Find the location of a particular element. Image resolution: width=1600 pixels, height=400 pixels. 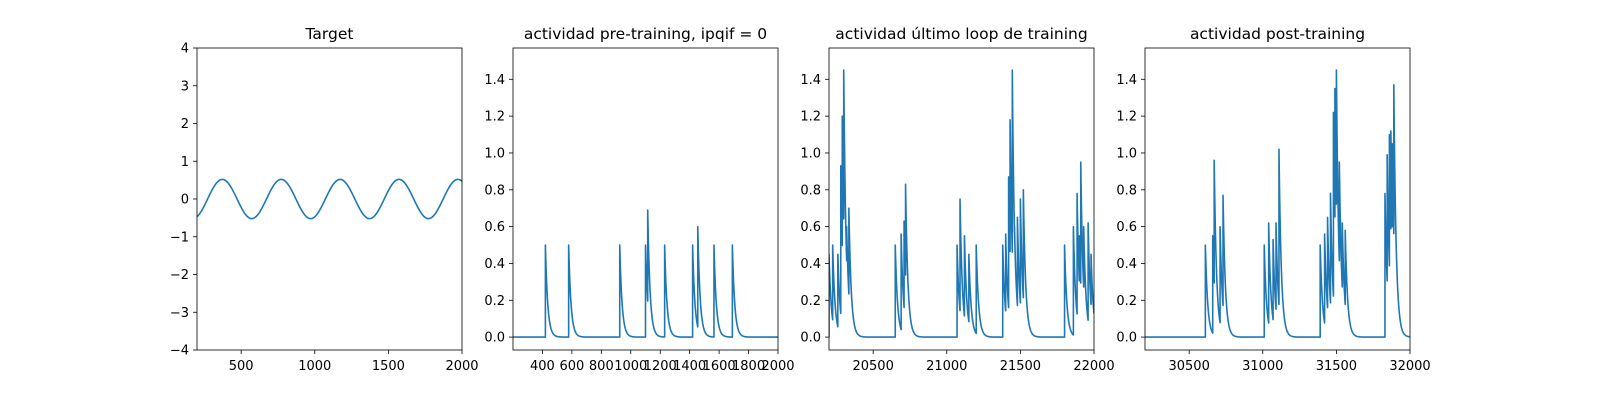

panel-1-y-tick-label: −1 is located at coordinates (179, 237).